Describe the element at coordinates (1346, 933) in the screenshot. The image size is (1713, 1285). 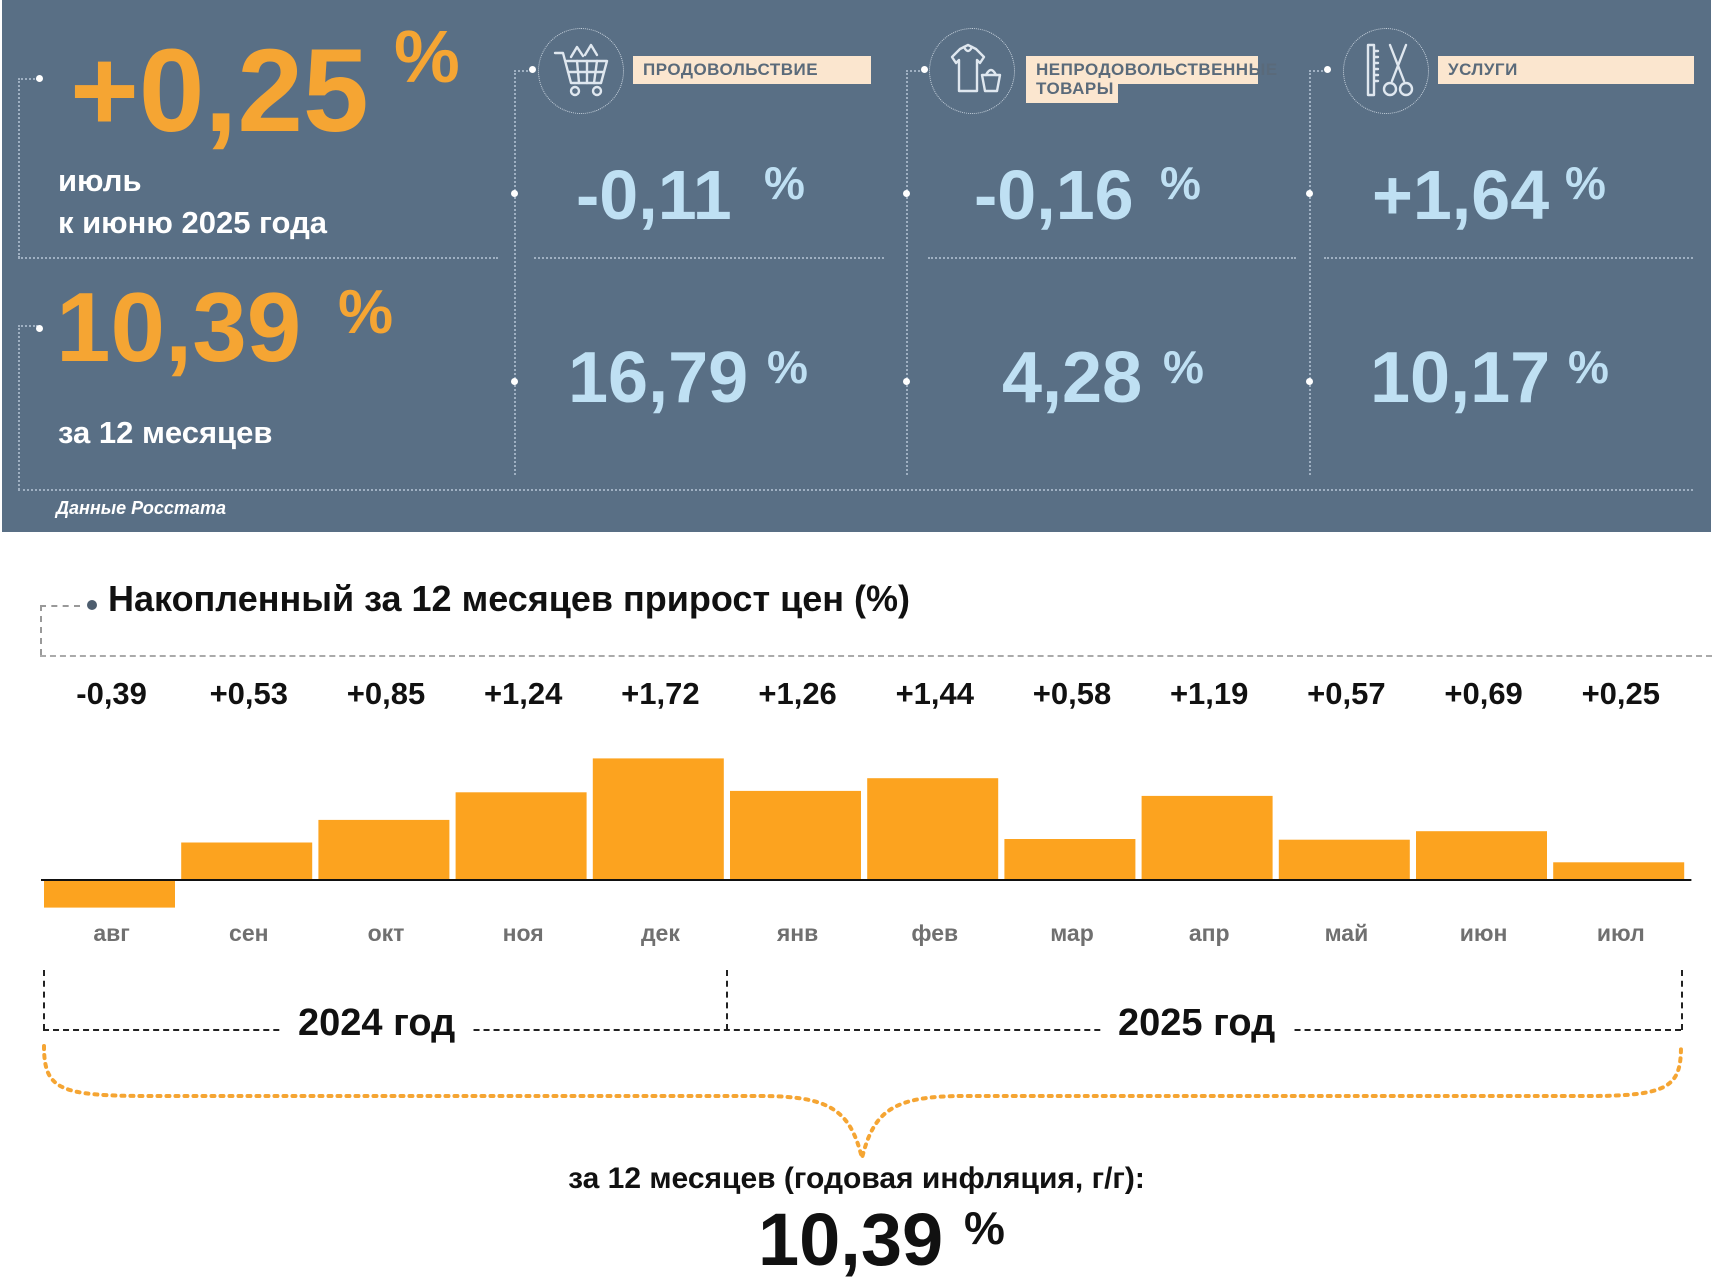
I see `month-label-май: май` at that location.